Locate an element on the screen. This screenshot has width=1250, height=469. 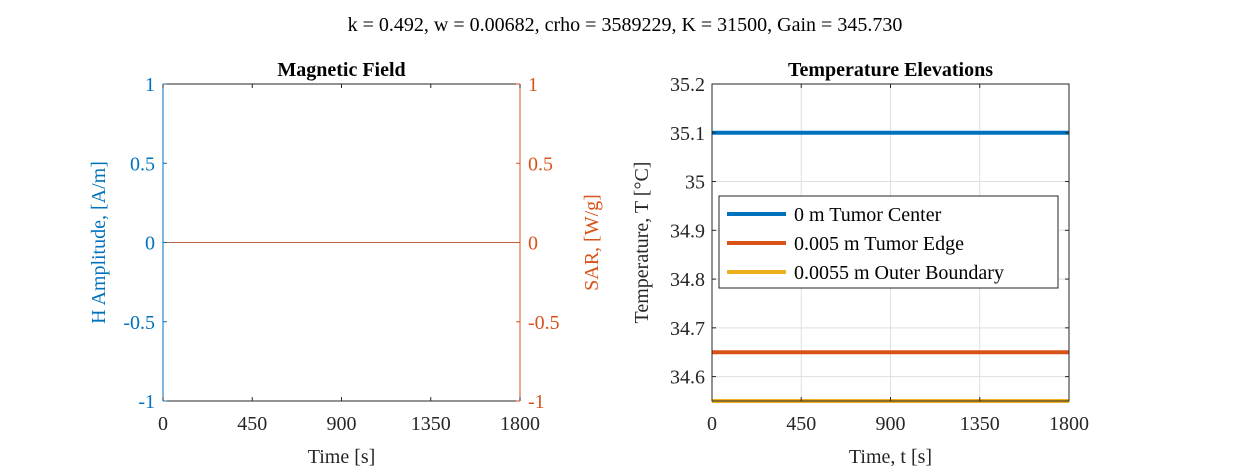
y-left-tick-label: -0.5 is located at coordinates (139, 323).